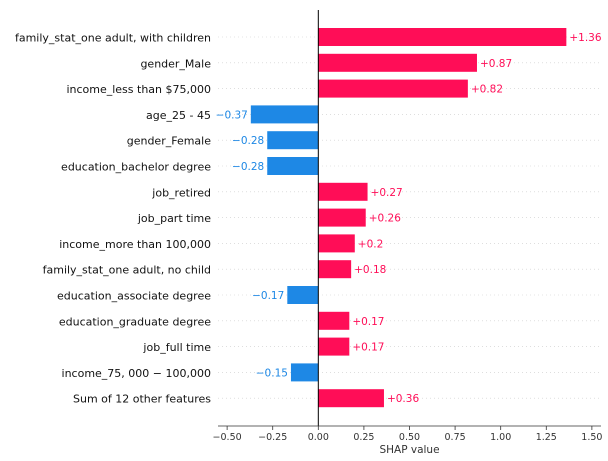  What do you see at coordinates (585, 38) in the screenshot?
I see `bar-value-label: +1.36` at bounding box center [585, 38].